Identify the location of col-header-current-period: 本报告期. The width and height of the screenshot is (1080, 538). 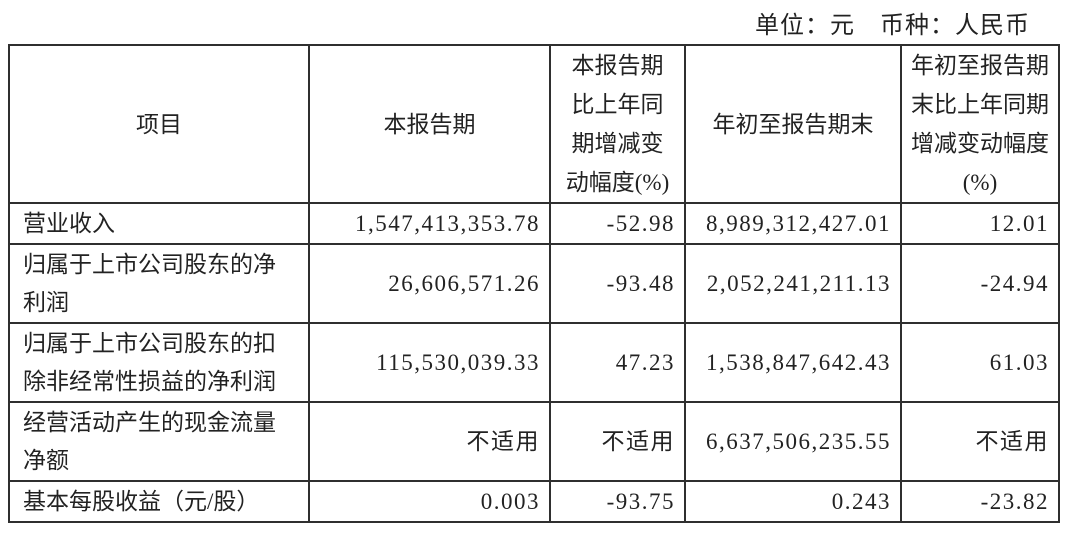
(429, 124).